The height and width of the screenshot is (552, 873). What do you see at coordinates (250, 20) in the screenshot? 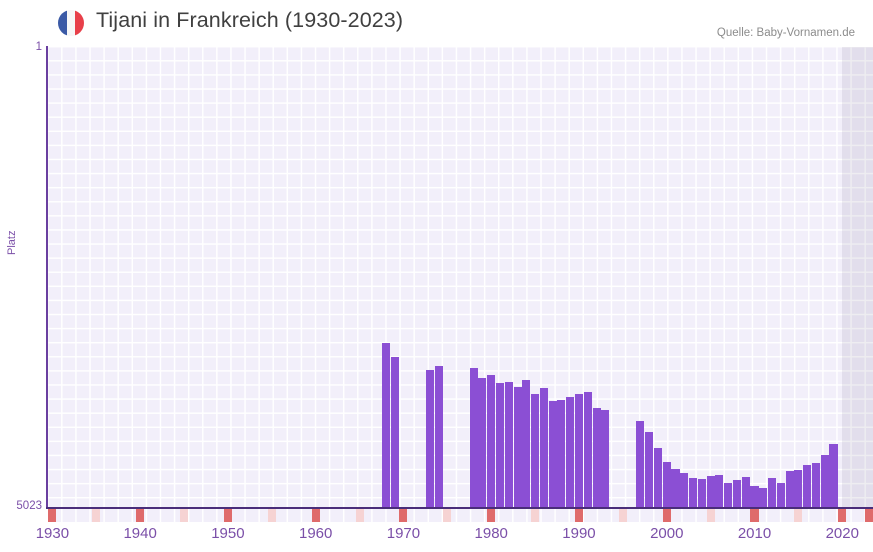
I see `page-title: Tijani in Frankreich (1930-2023)` at bounding box center [250, 20].